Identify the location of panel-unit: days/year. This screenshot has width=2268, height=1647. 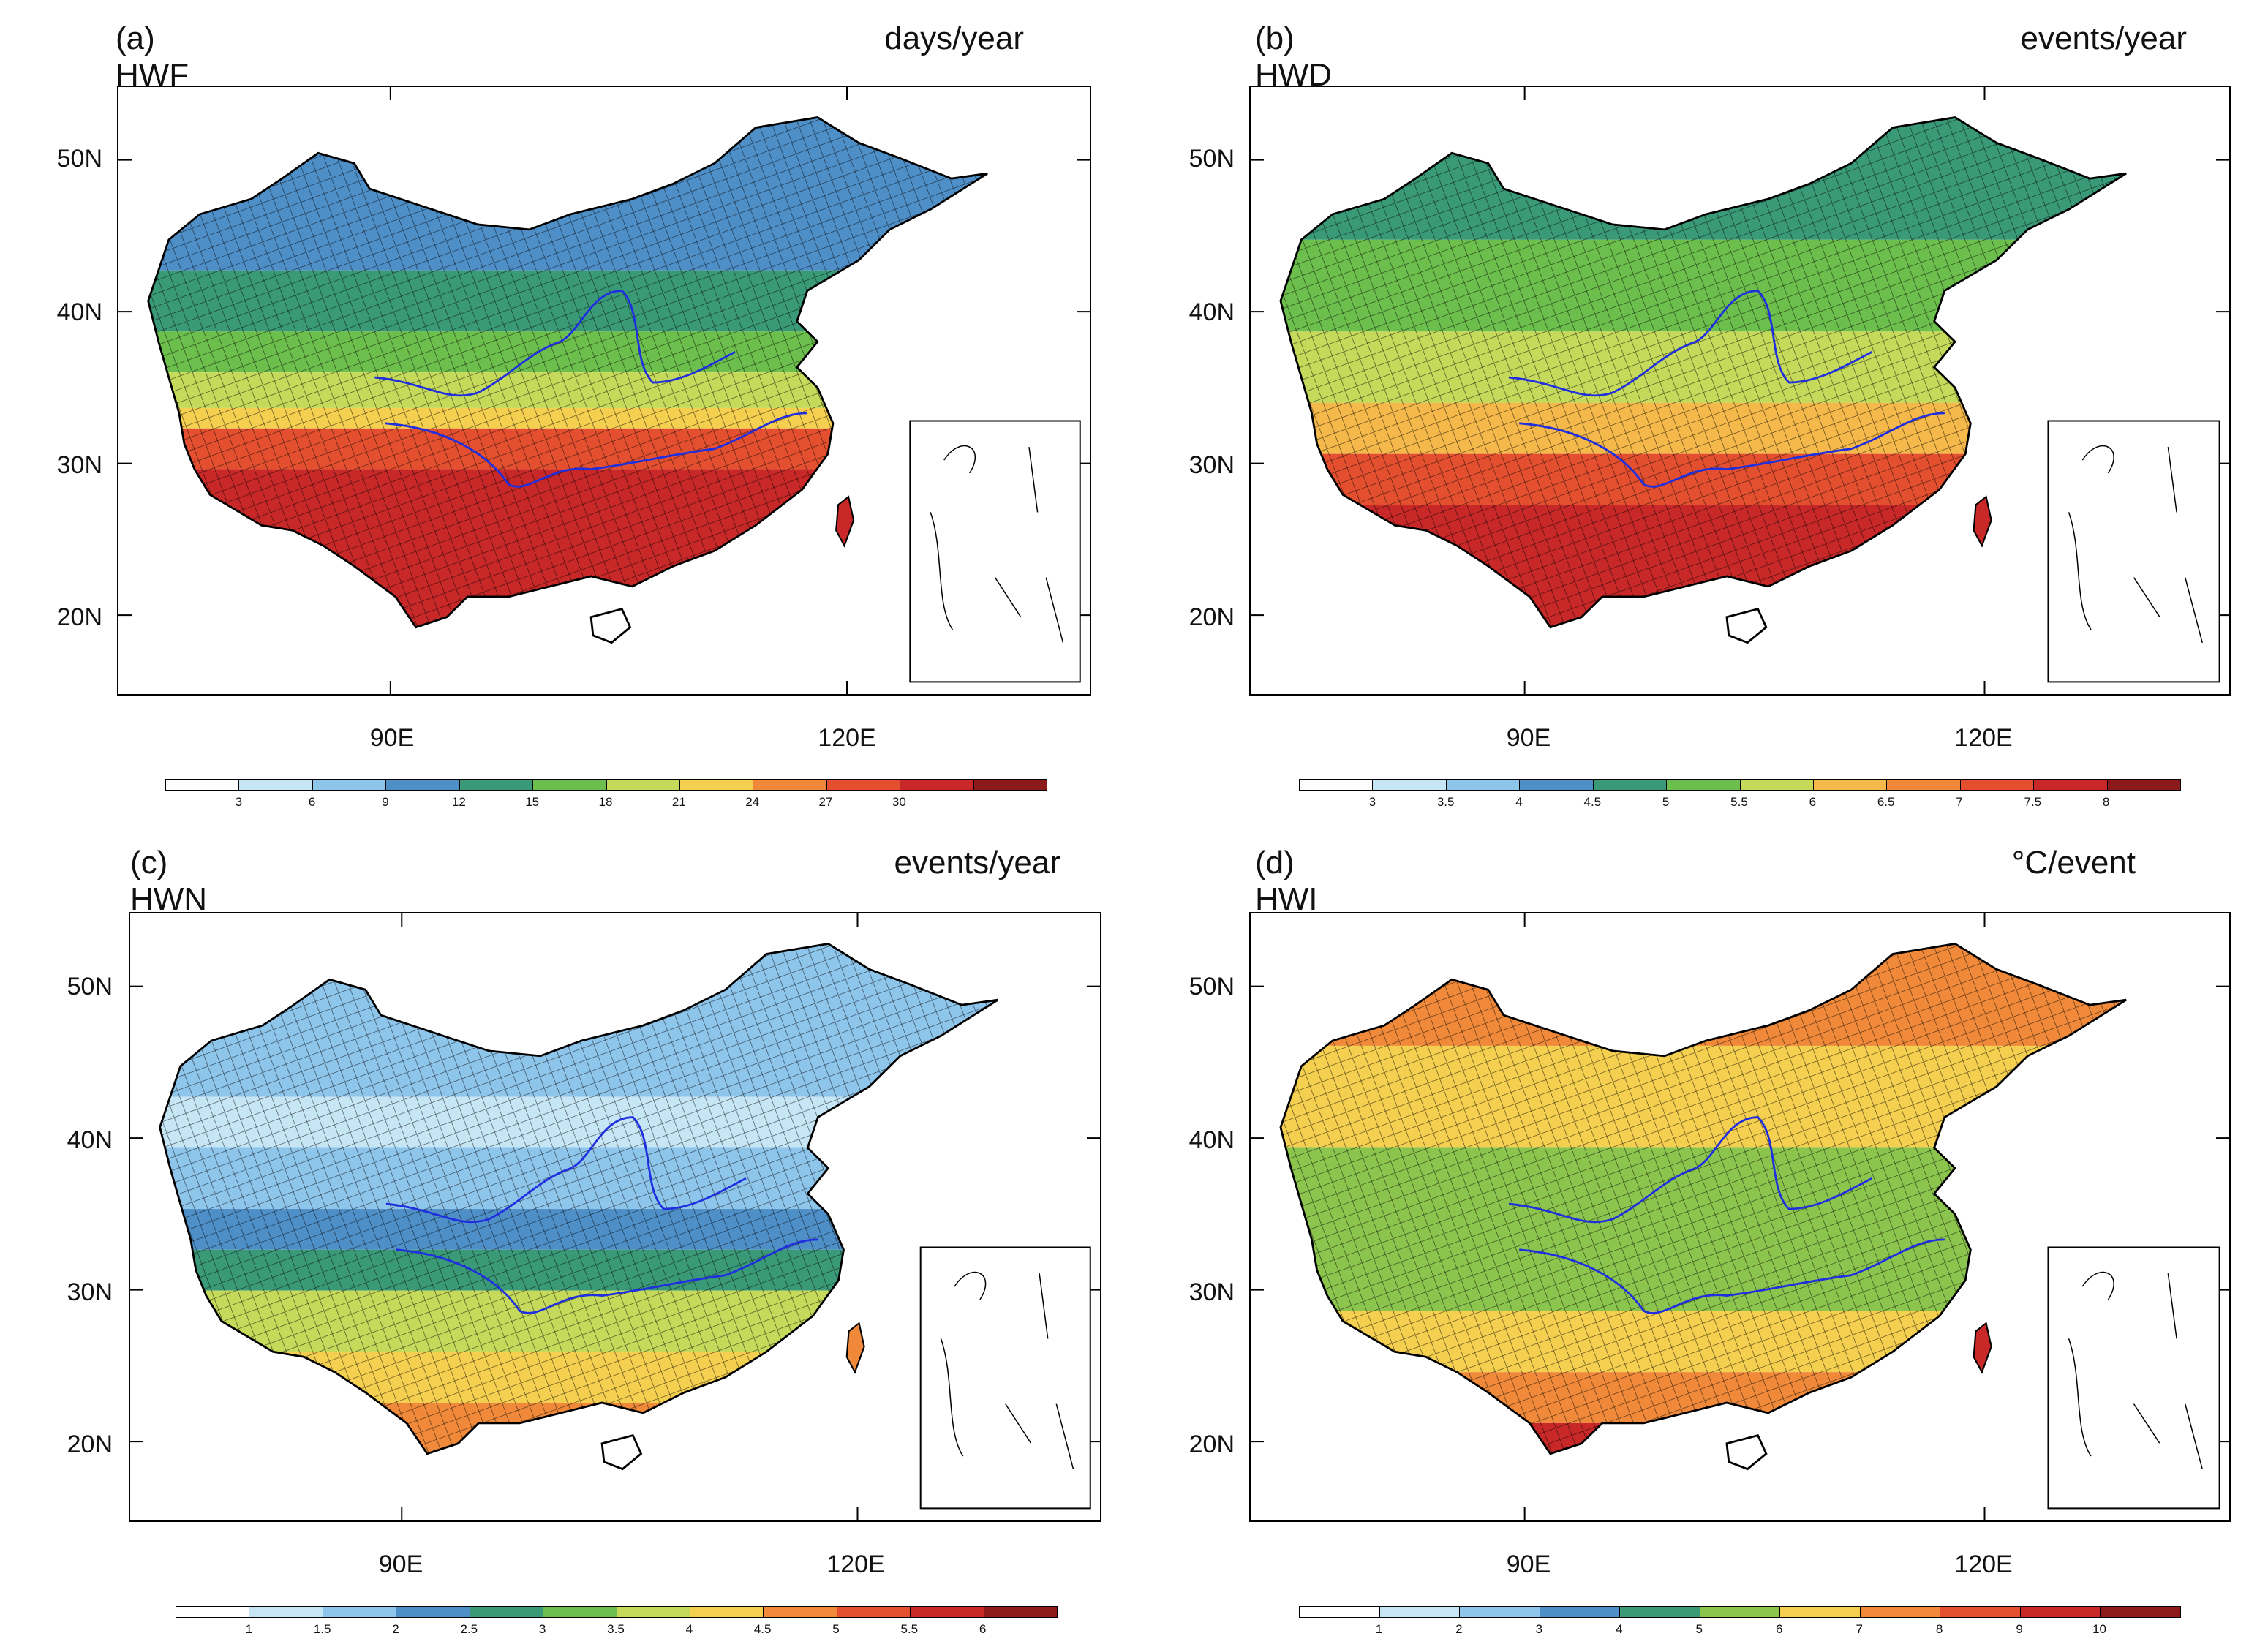
(954, 38).